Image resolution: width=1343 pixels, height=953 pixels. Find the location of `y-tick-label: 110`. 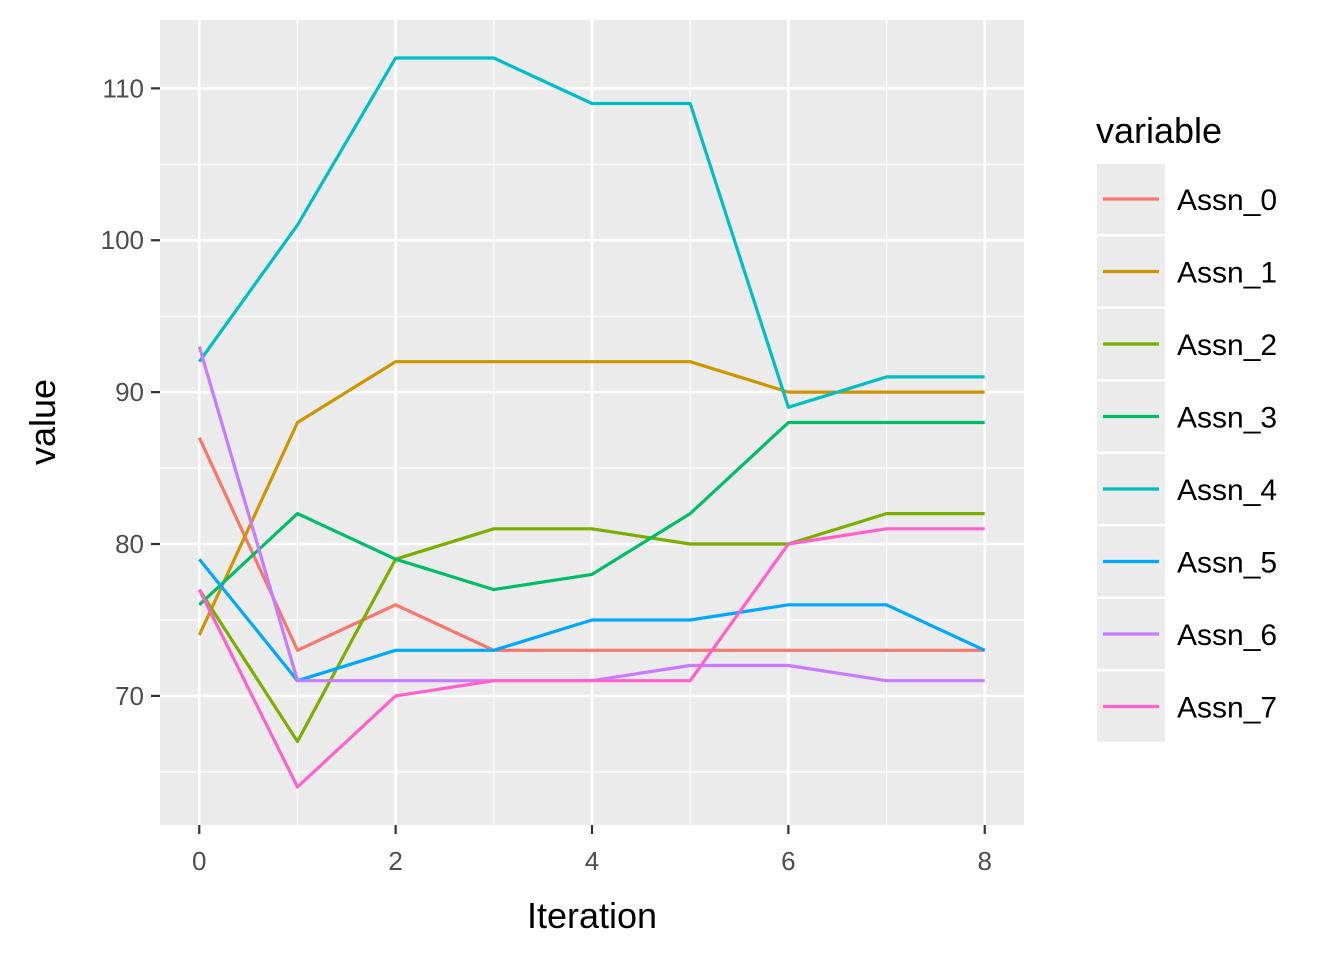

y-tick-label: 110 is located at coordinates (123, 88).